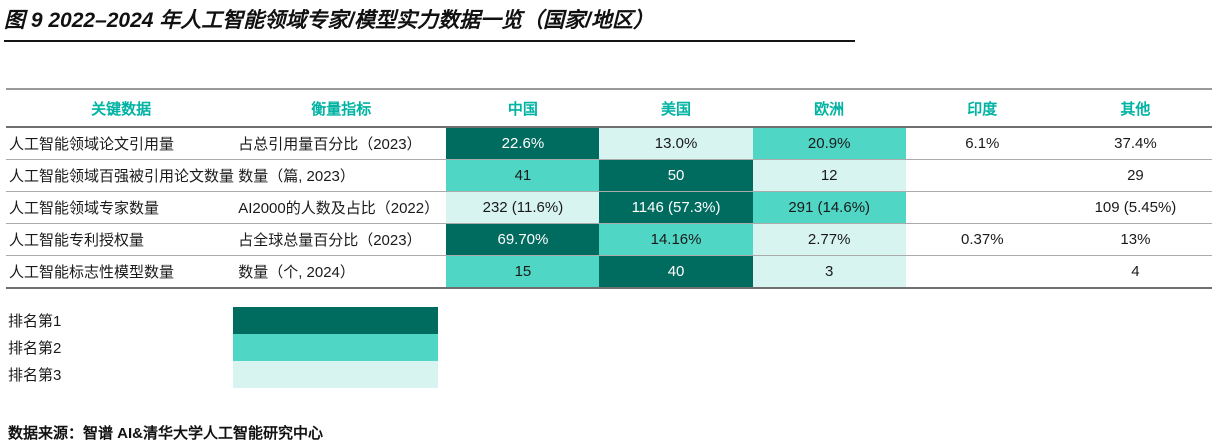 The image size is (1220, 448). I want to click on column-header-indicator: 衡量指标, so click(341, 108).